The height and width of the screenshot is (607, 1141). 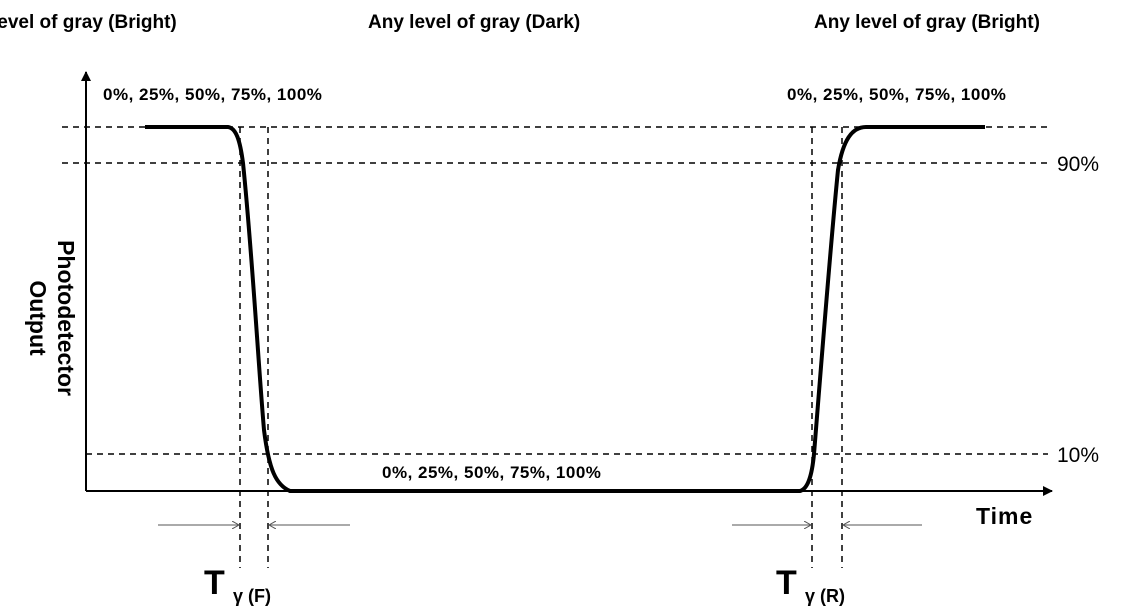 What do you see at coordinates (1078, 164) in the screenshot?
I see `threshold-label-90: 90%` at bounding box center [1078, 164].